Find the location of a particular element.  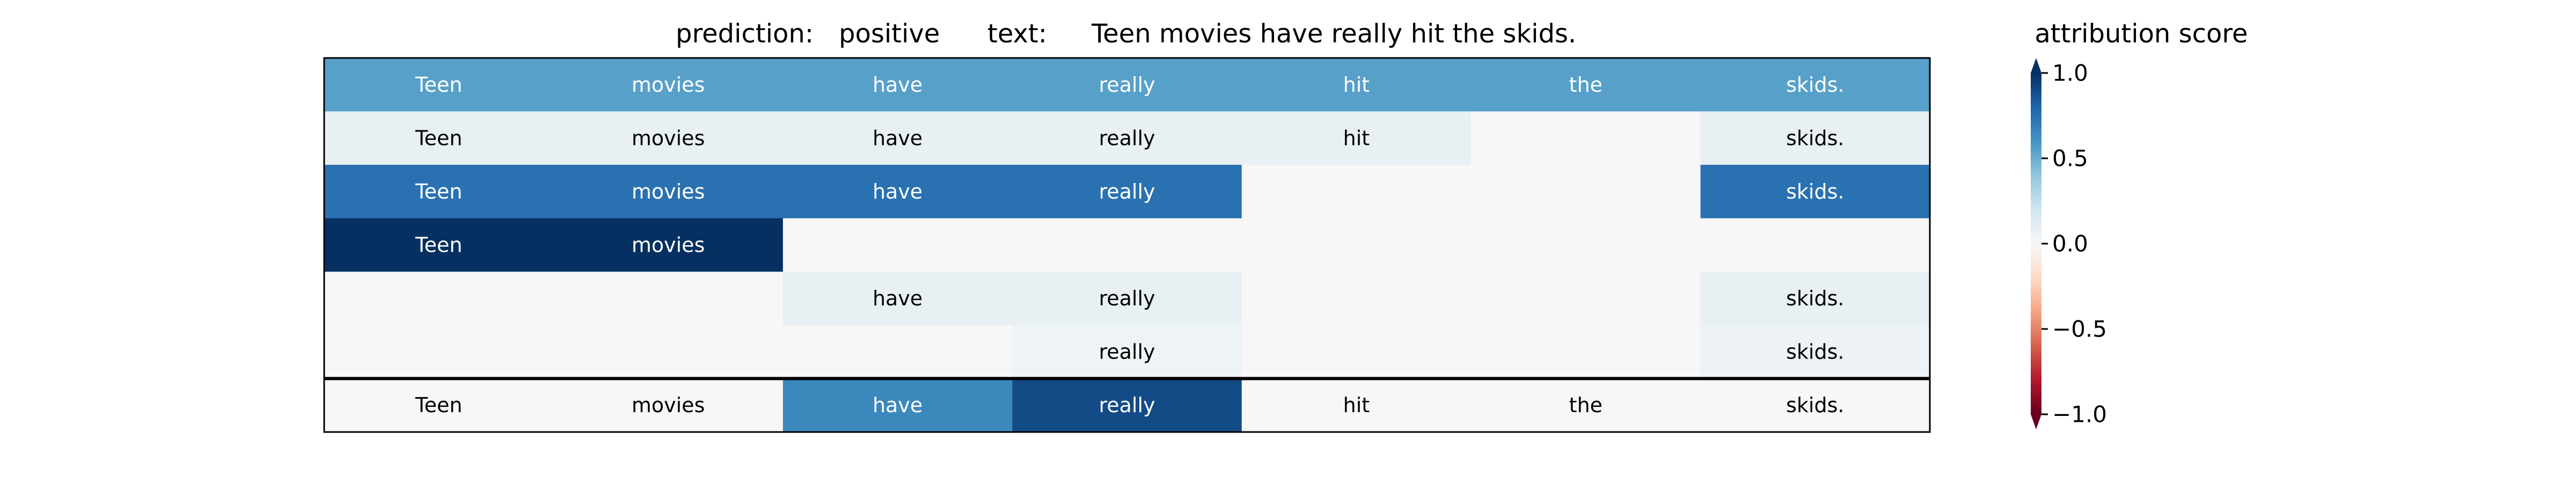

heatmap-cell-r0-c4 is located at coordinates (1356, 85).